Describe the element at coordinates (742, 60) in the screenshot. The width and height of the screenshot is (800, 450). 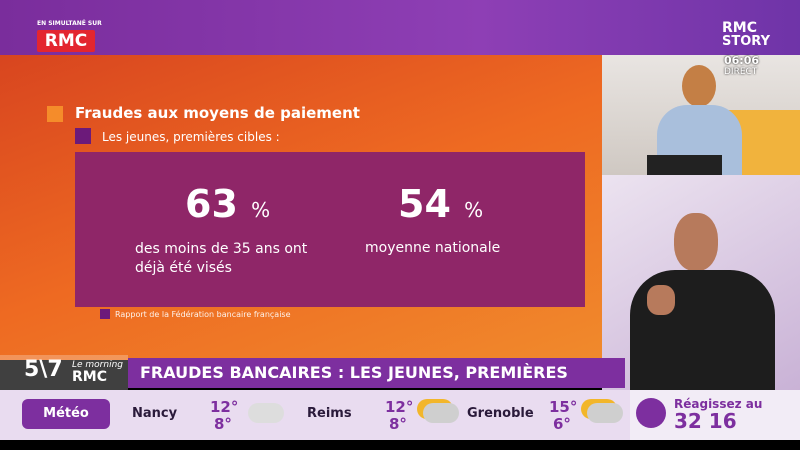
I see `clock: 06:06` at that location.